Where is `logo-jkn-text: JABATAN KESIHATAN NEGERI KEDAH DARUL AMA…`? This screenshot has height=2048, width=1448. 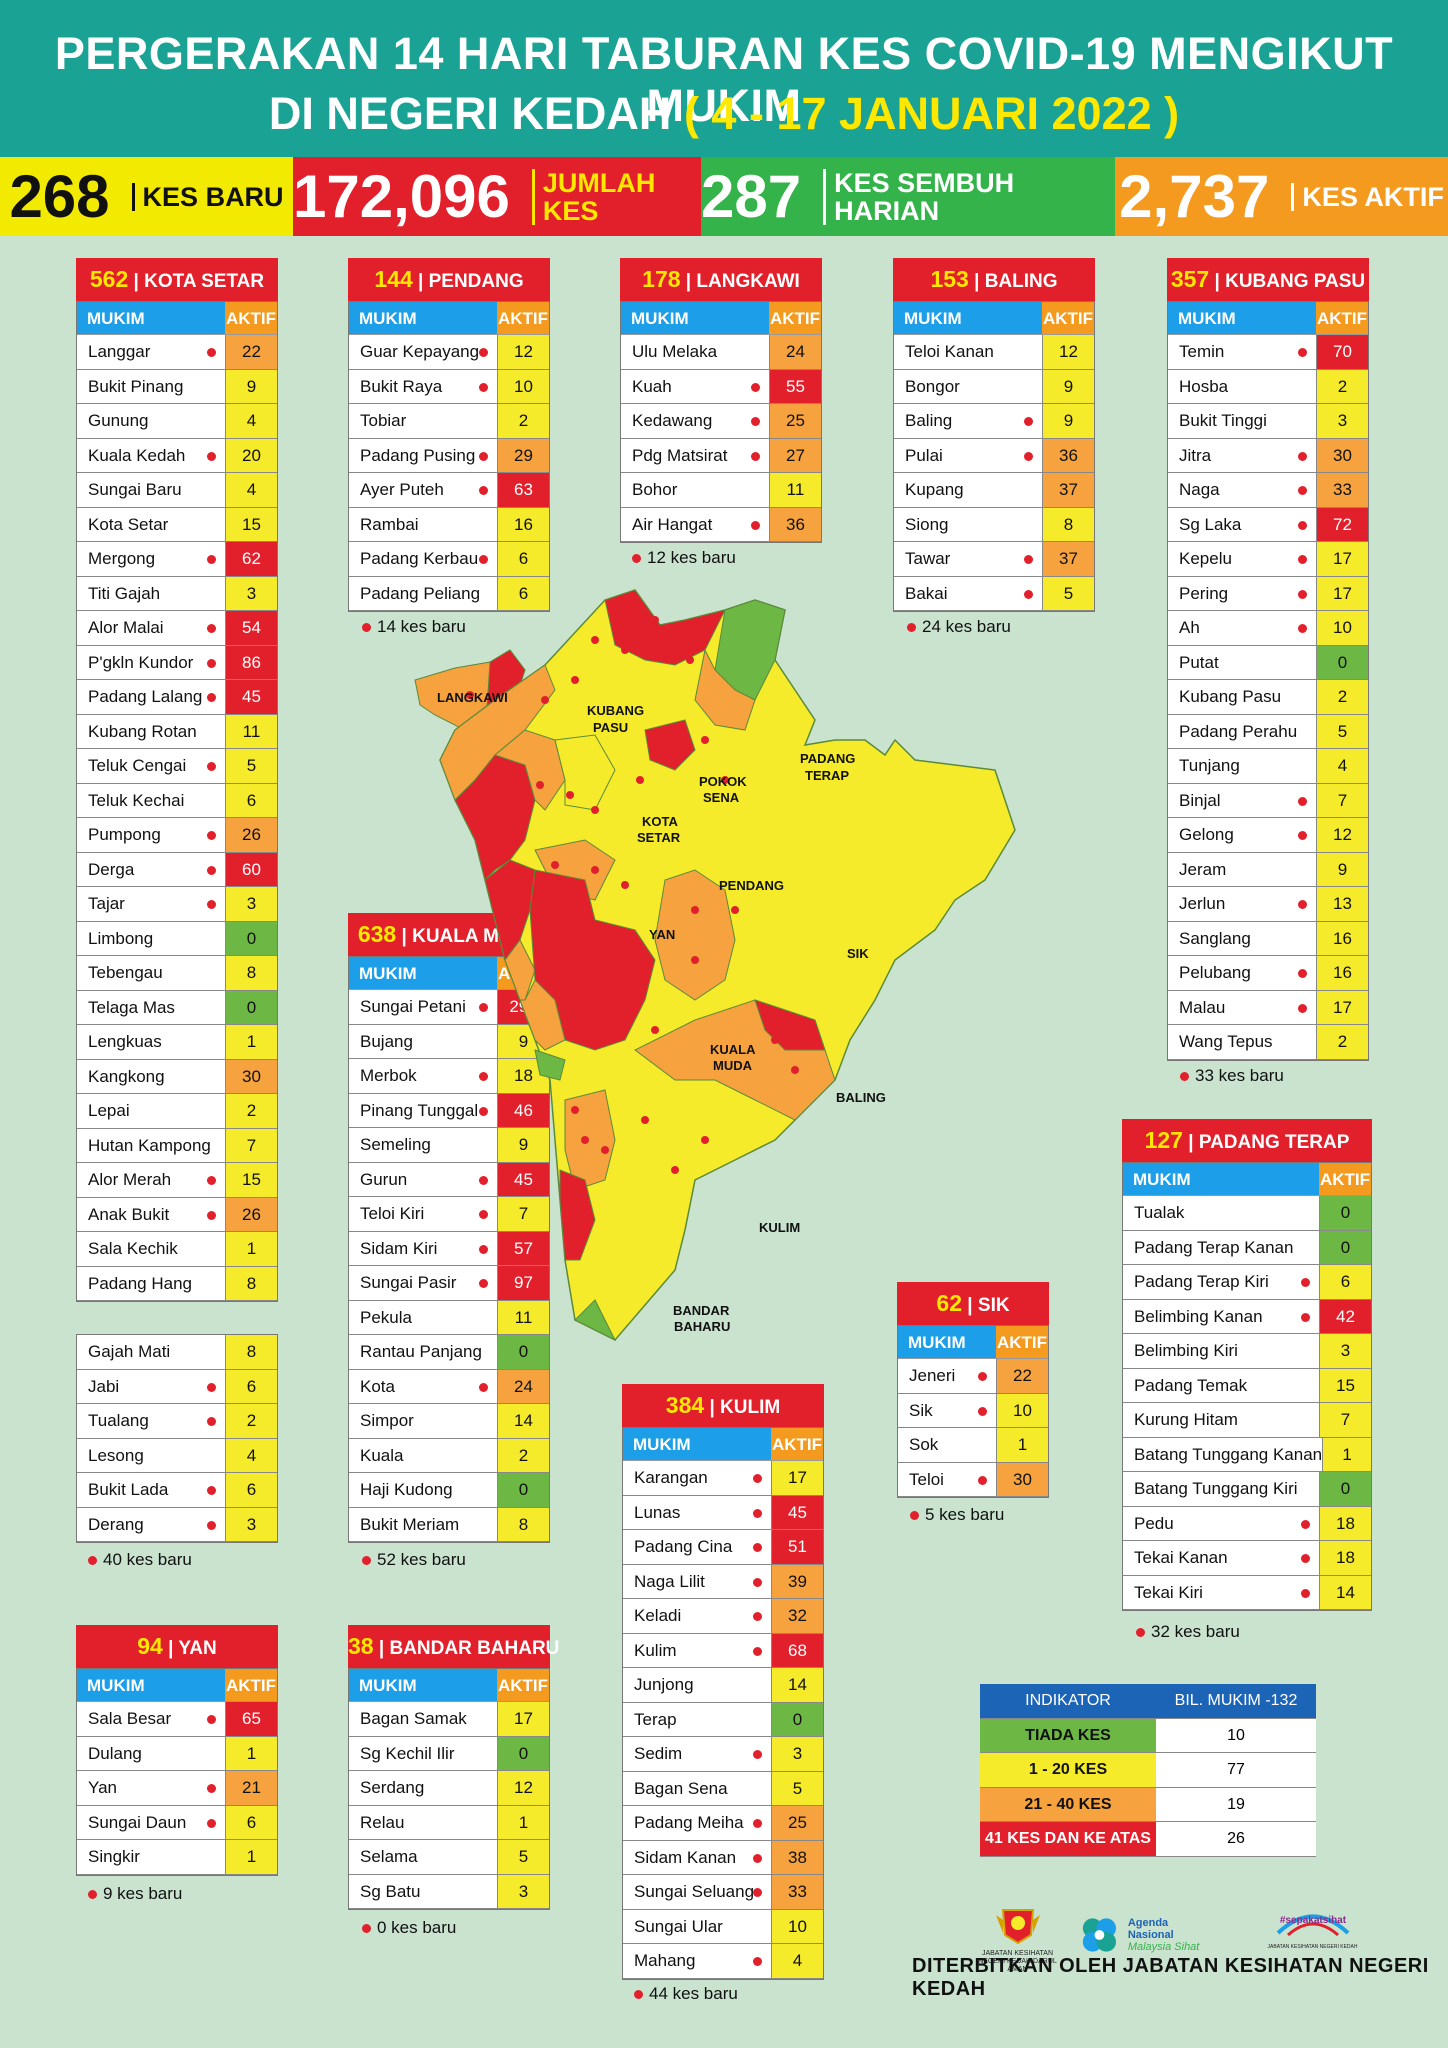 logo-jkn-text: JABATAN KESIHATAN NEGERI KEDAH DARUL AMA… is located at coordinates (1017, 1961).